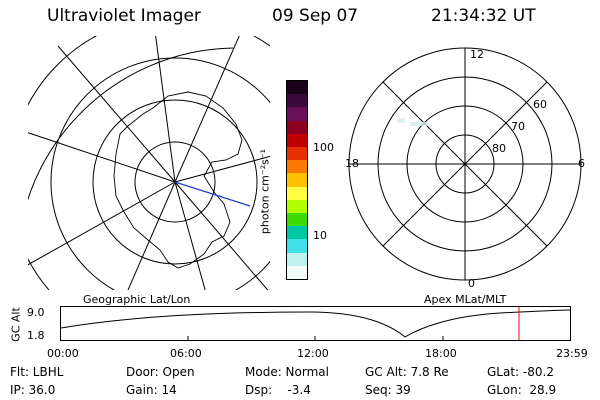 This screenshot has width=600, height=400. Describe the element at coordinates (465, 299) in the screenshot. I see `polar-plot-title: Apex MLat/MLT` at that location.